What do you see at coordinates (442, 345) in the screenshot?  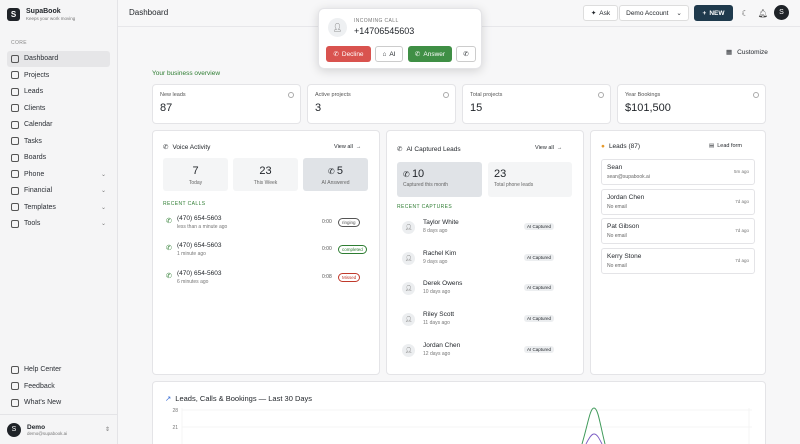 I see `capture-name: Jordan Chen` at bounding box center [442, 345].